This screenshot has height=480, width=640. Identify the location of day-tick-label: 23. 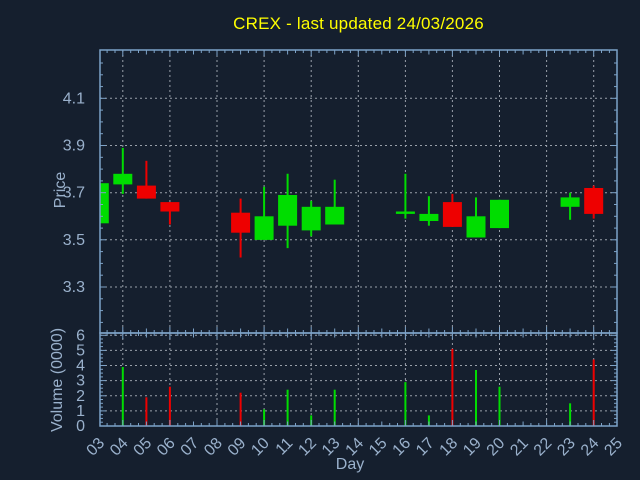
(566, 447).